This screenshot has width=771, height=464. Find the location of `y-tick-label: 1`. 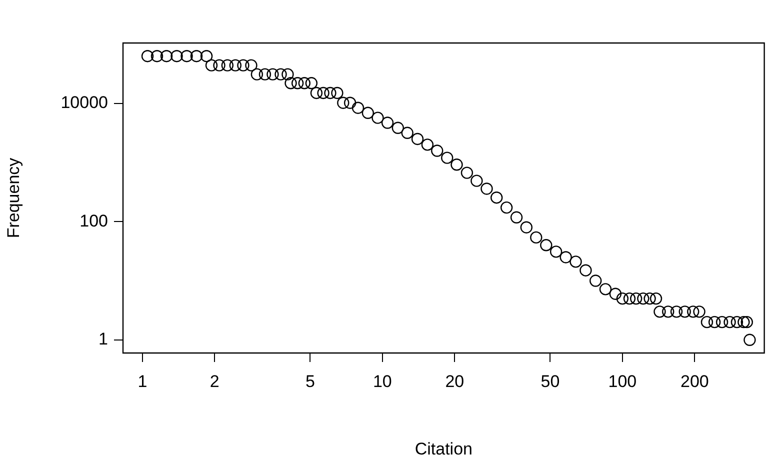

y-tick-label: 1 is located at coordinates (103, 339).